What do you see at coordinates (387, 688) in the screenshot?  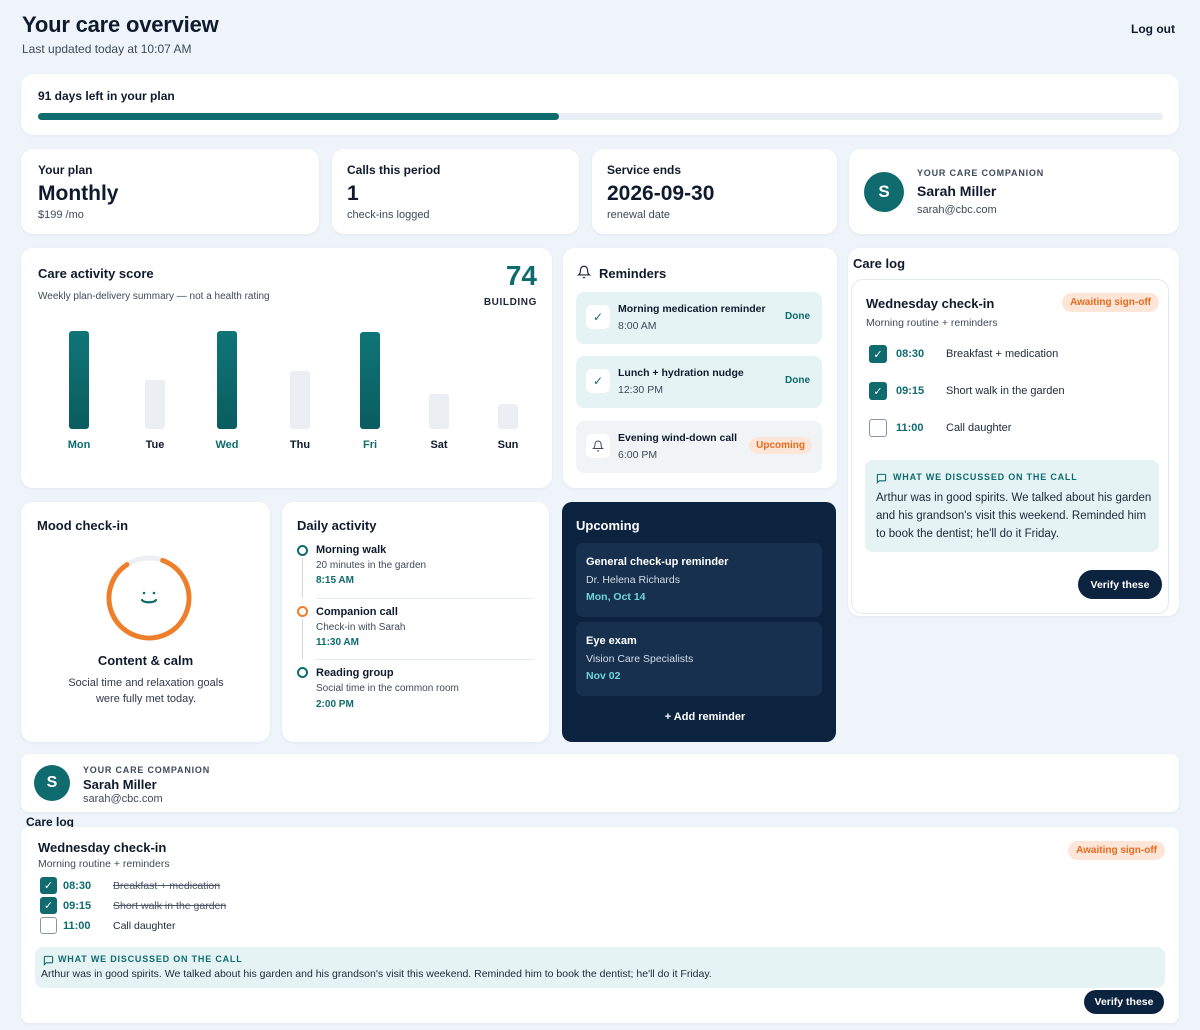 I see `activity-sub: Social time in the common room` at bounding box center [387, 688].